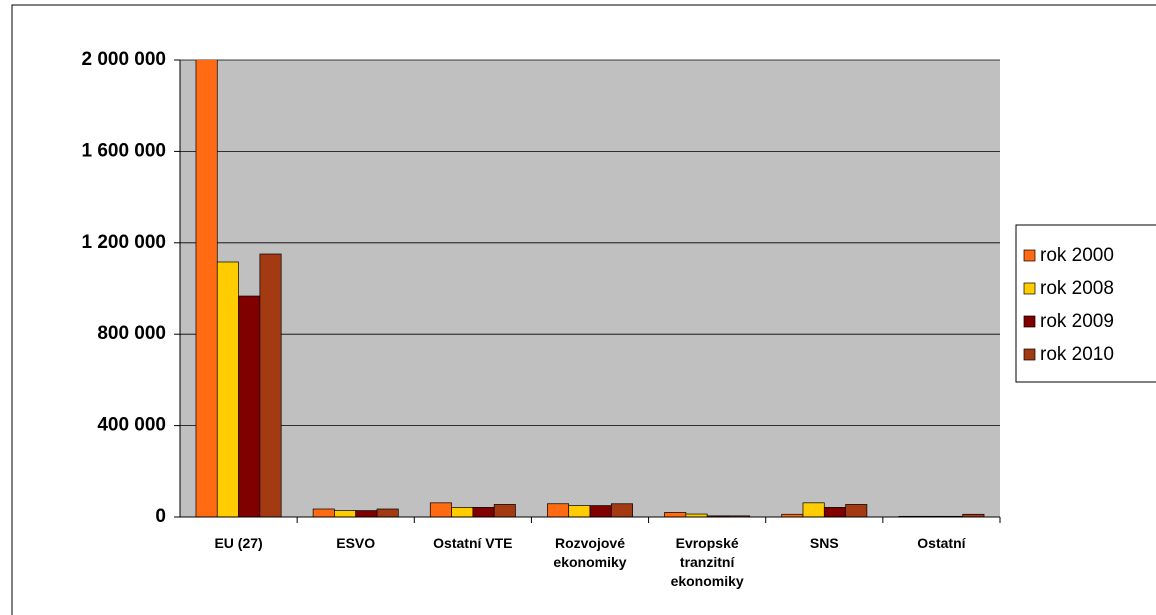 The height and width of the screenshot is (615, 1156). Describe the element at coordinates (1077, 321) in the screenshot. I see `legend-label: rok 2009` at that location.